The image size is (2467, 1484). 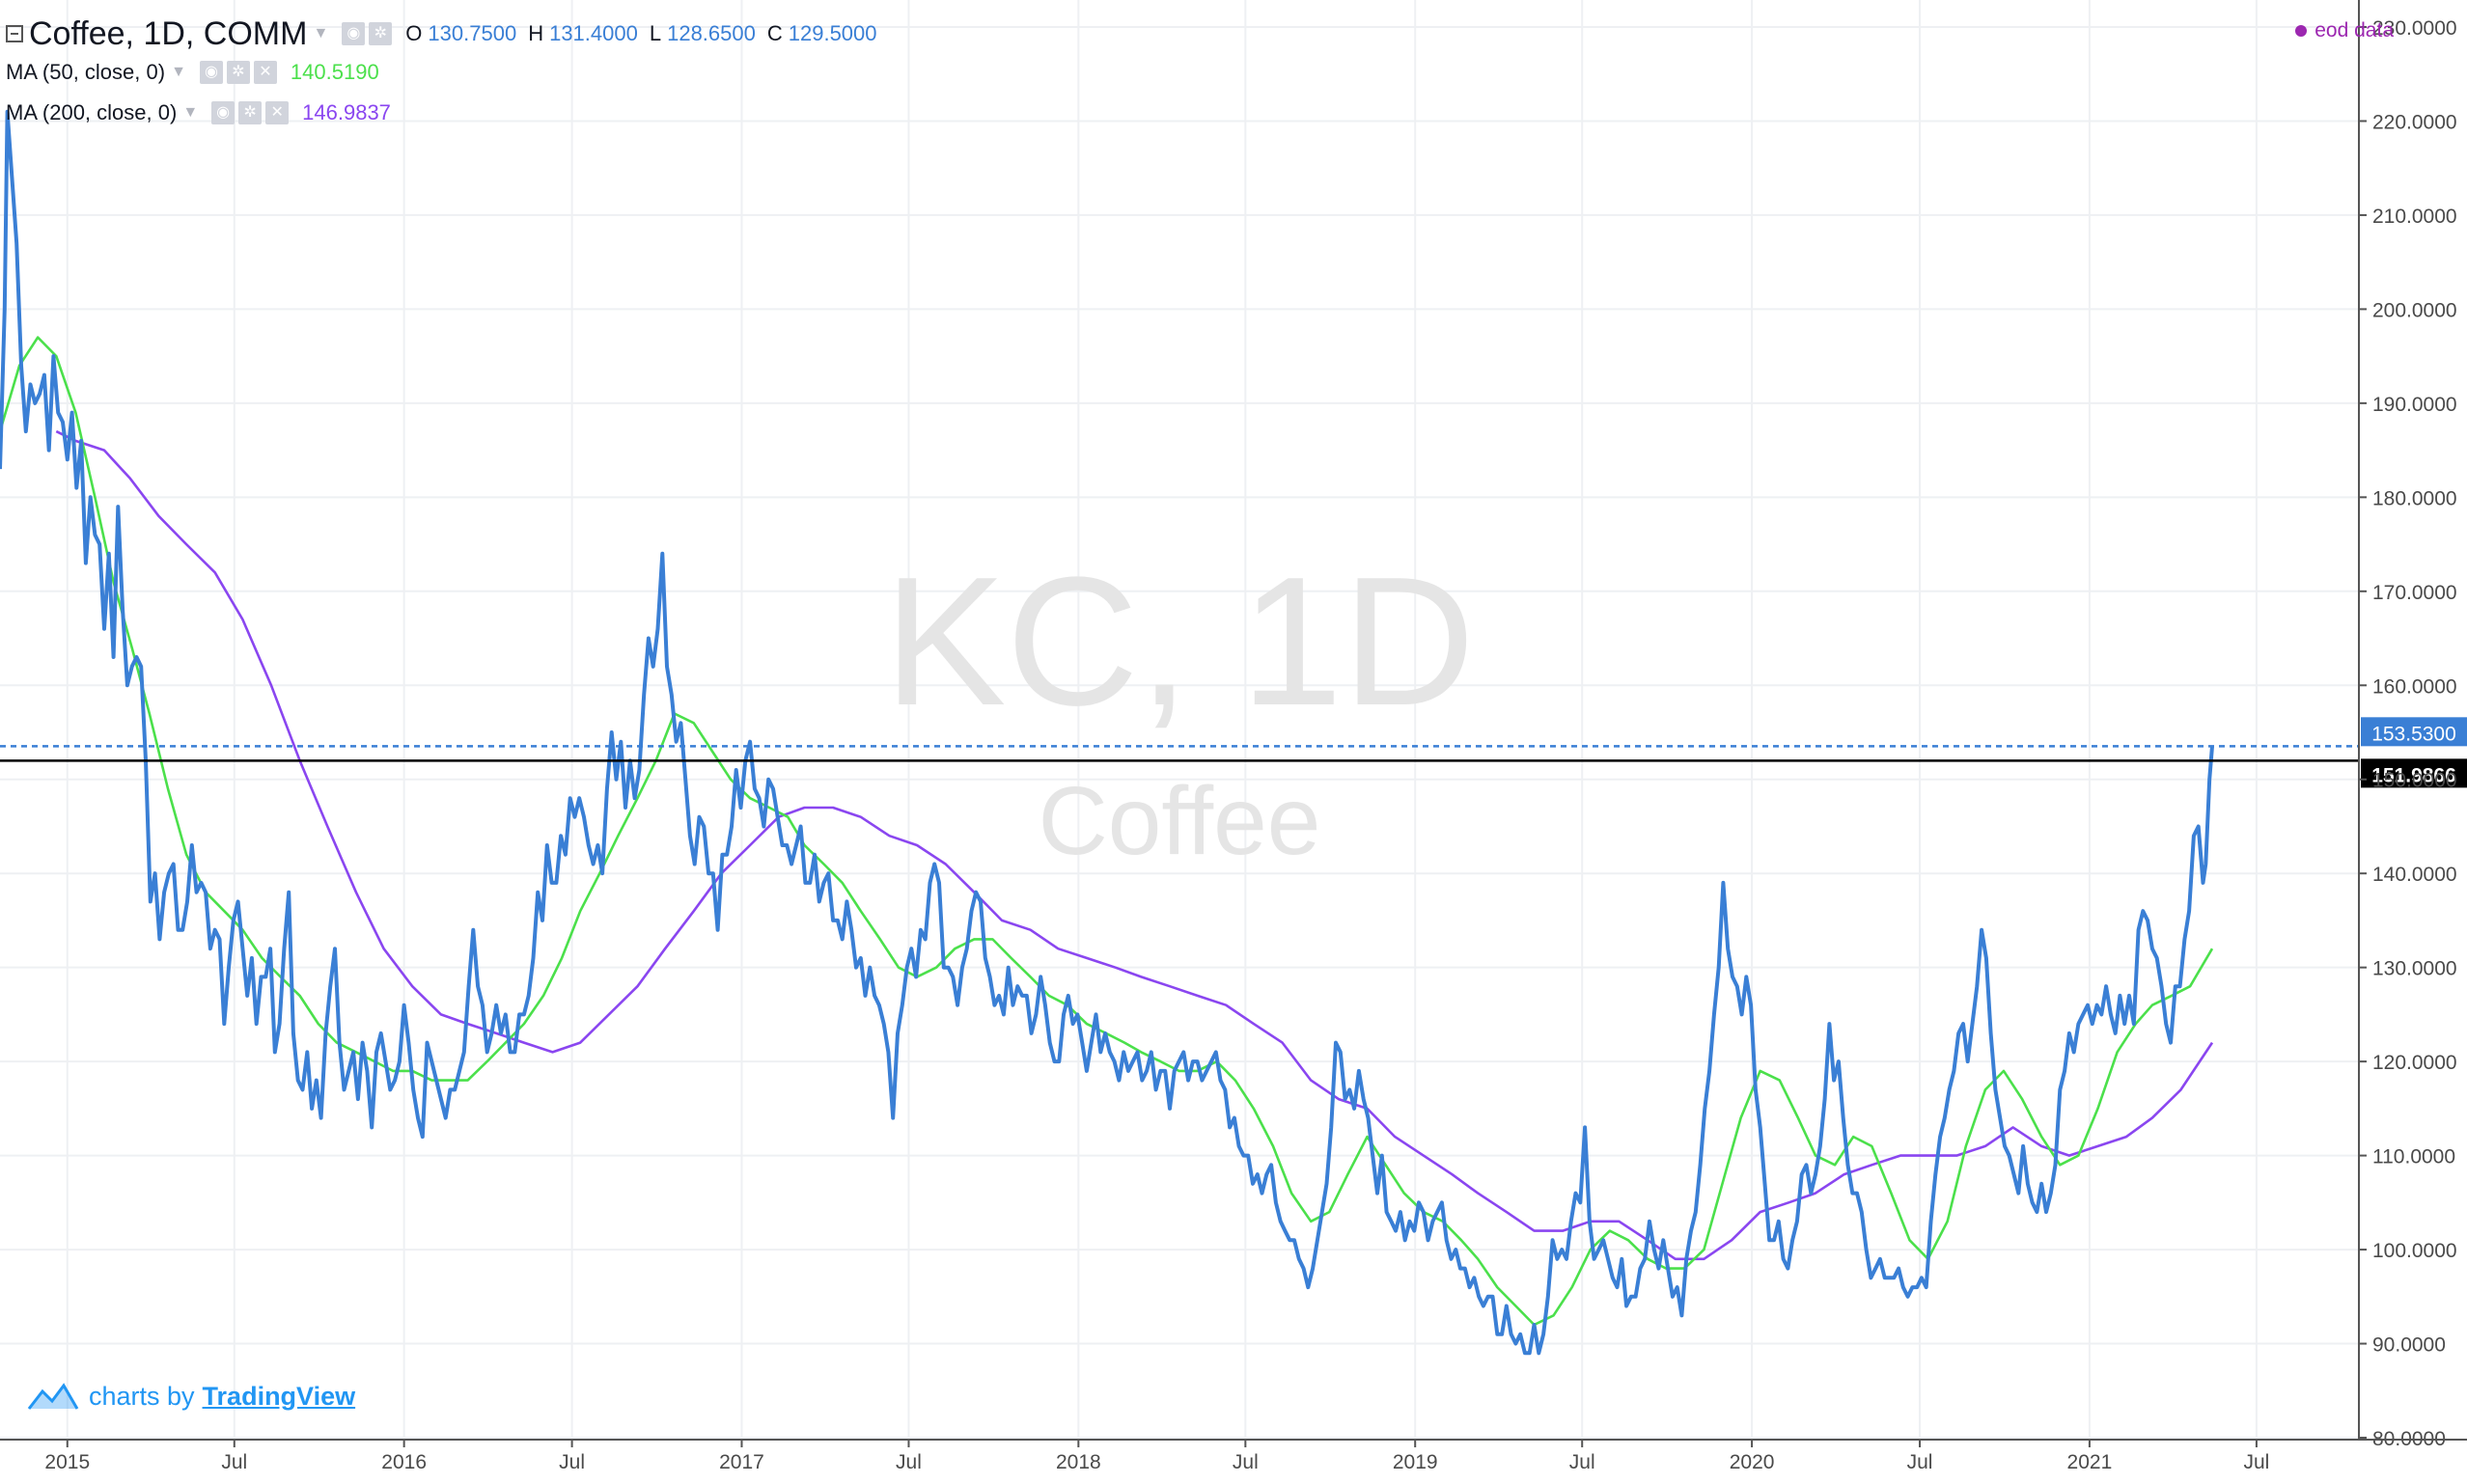 What do you see at coordinates (774, 33) in the screenshot?
I see `ohlc-close-label: C` at bounding box center [774, 33].